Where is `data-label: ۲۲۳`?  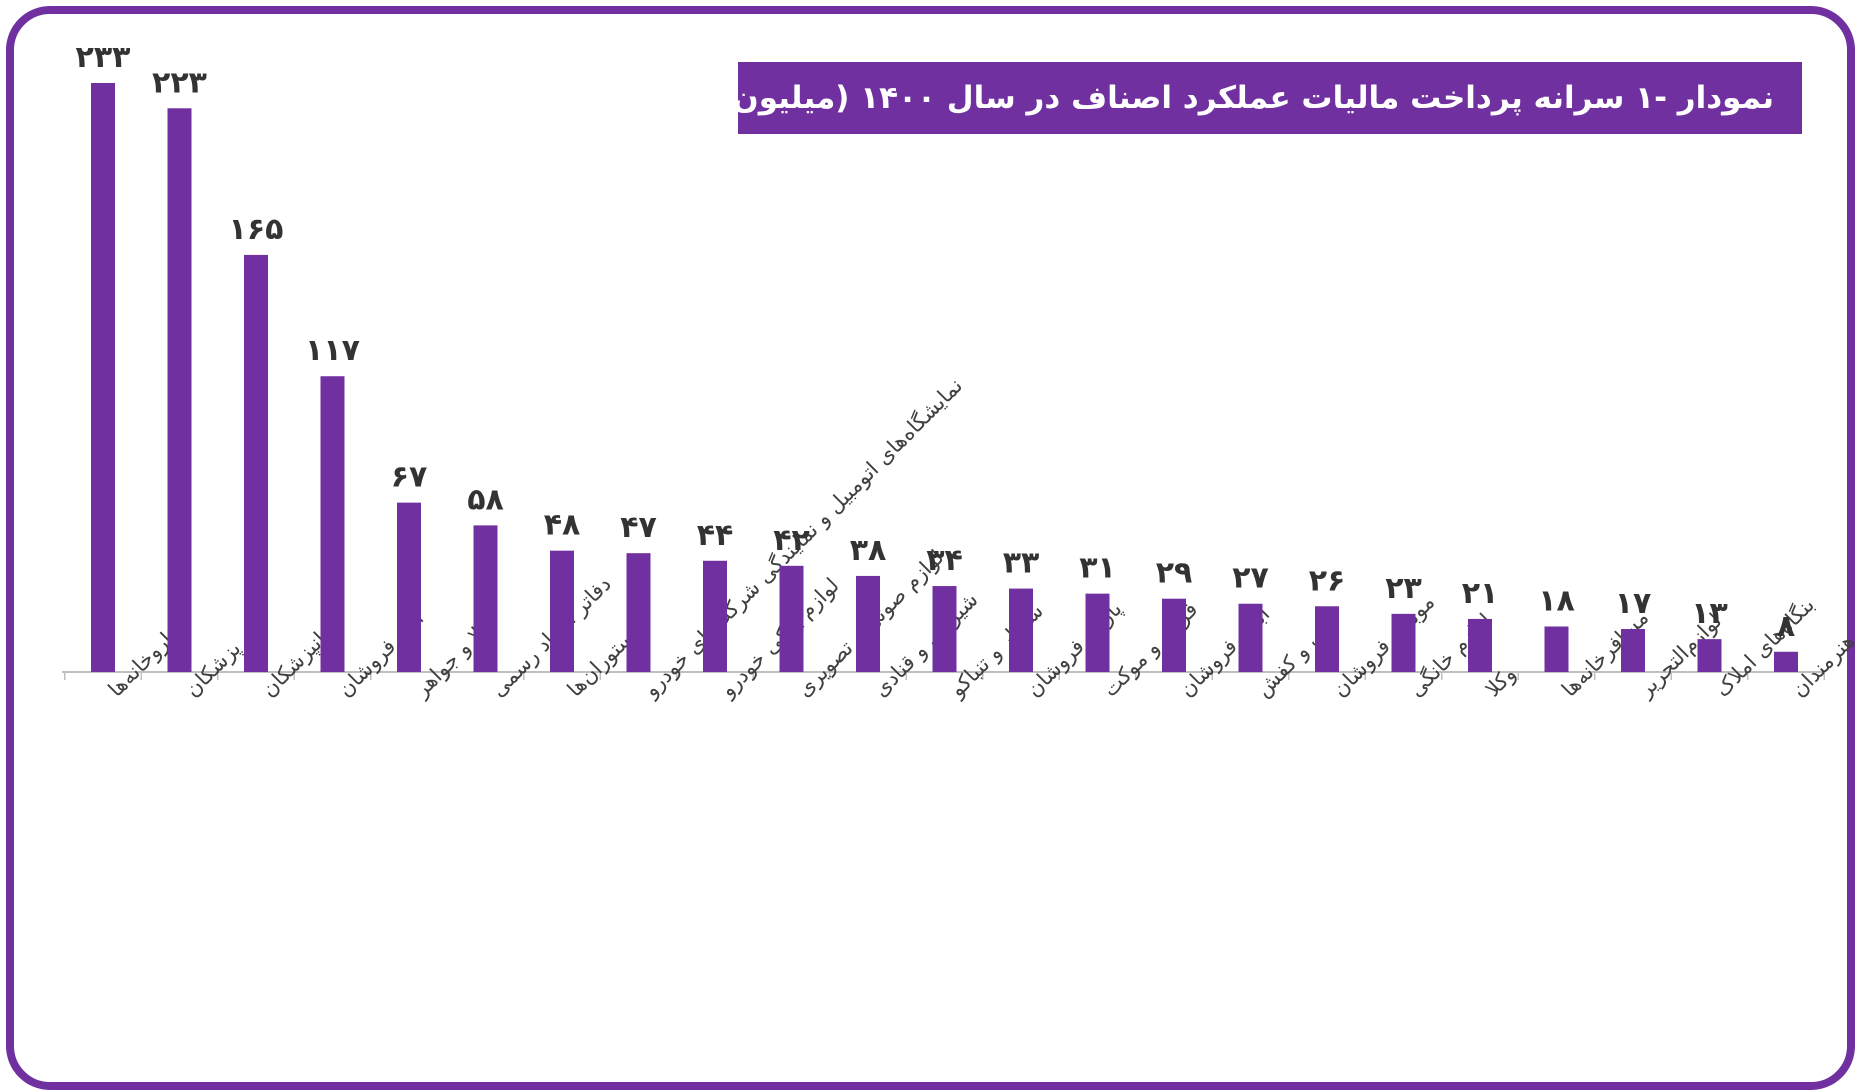
data-label: ۲۲۳ is located at coordinates (179, 82).